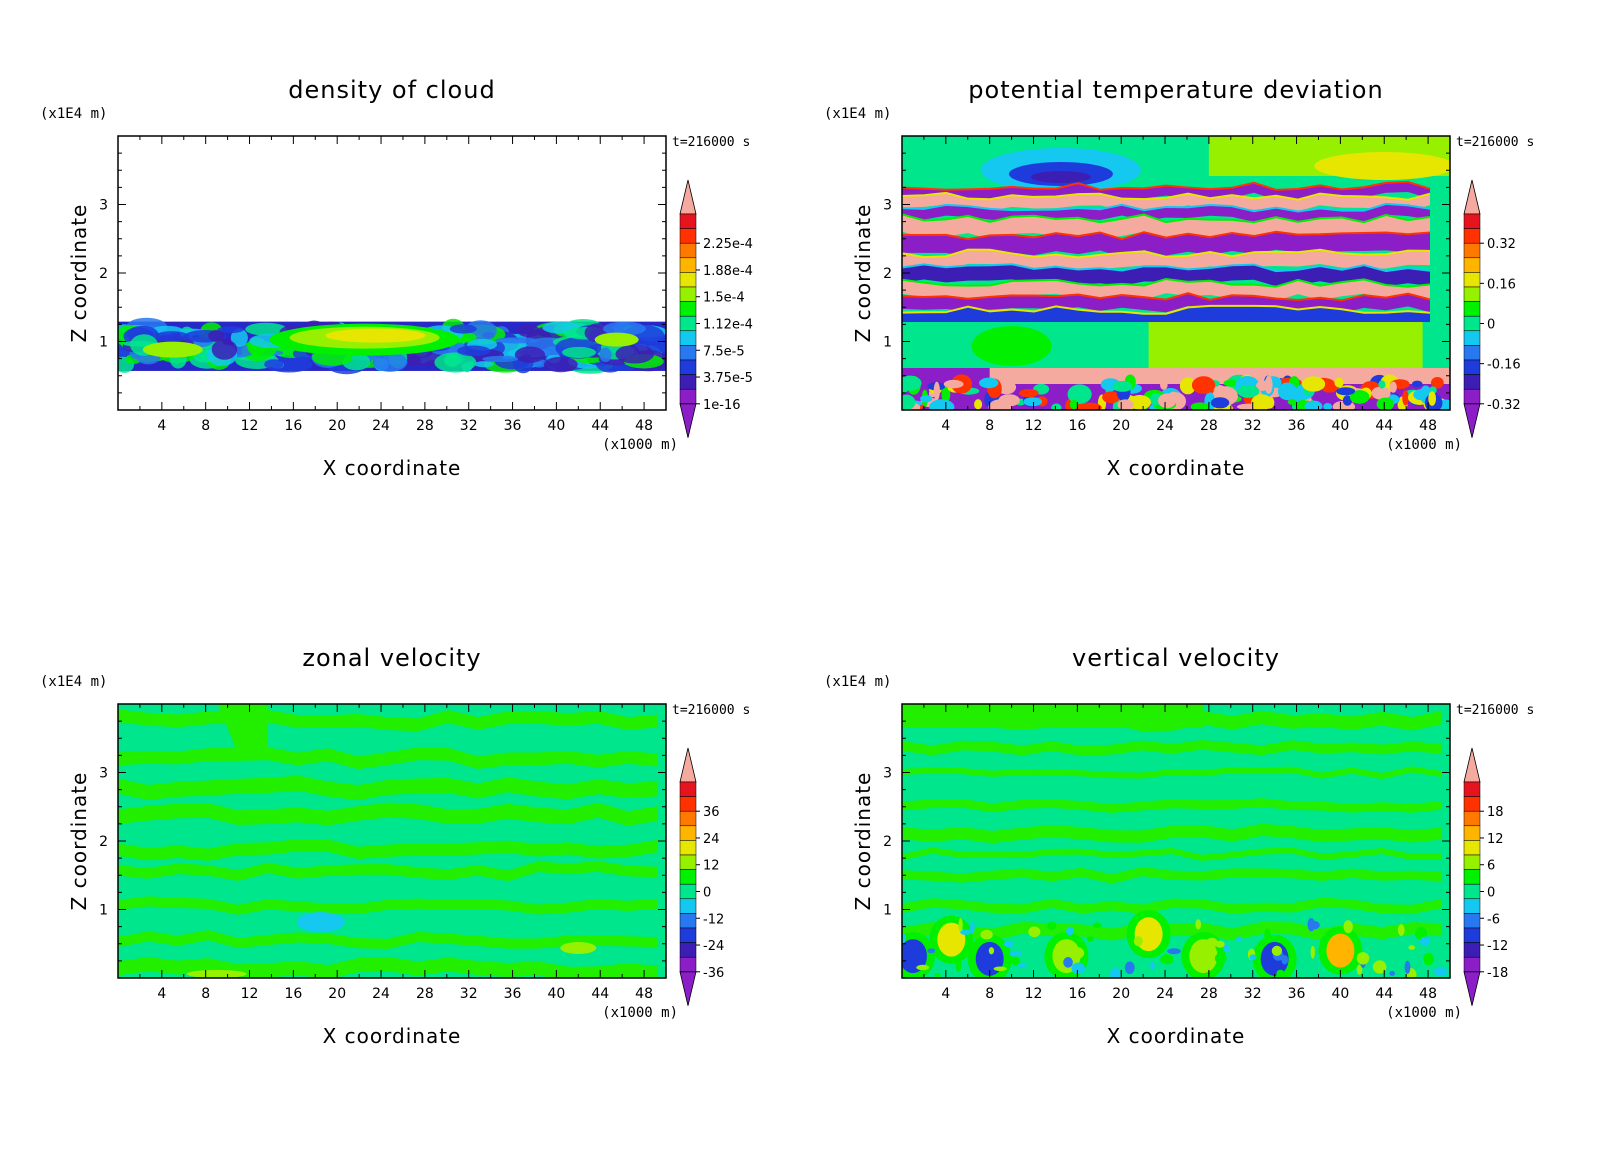 Image resolution: width=1600 pixels, height=1158 pixels. I want to click on zonal-blob, so click(320, 922).